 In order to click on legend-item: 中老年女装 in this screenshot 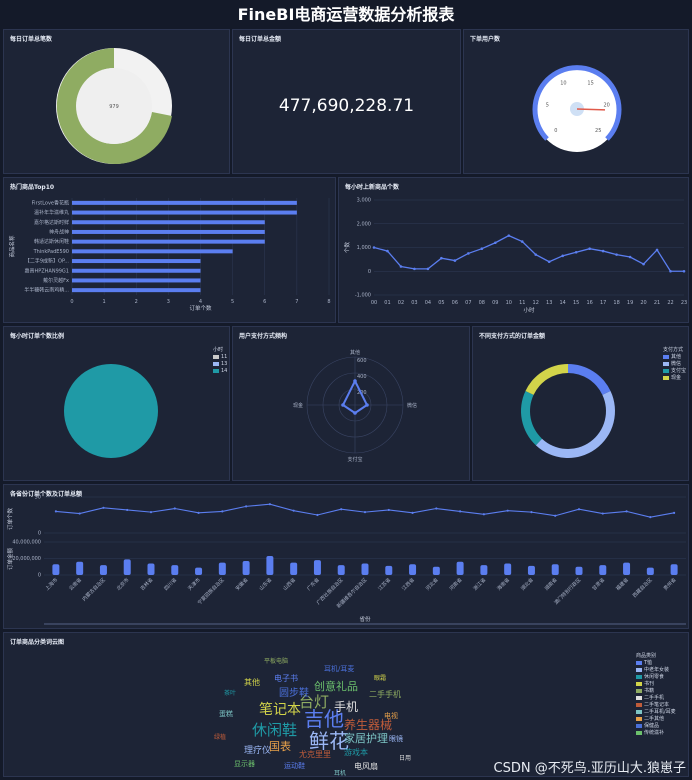, I will do `click(656, 670)`.